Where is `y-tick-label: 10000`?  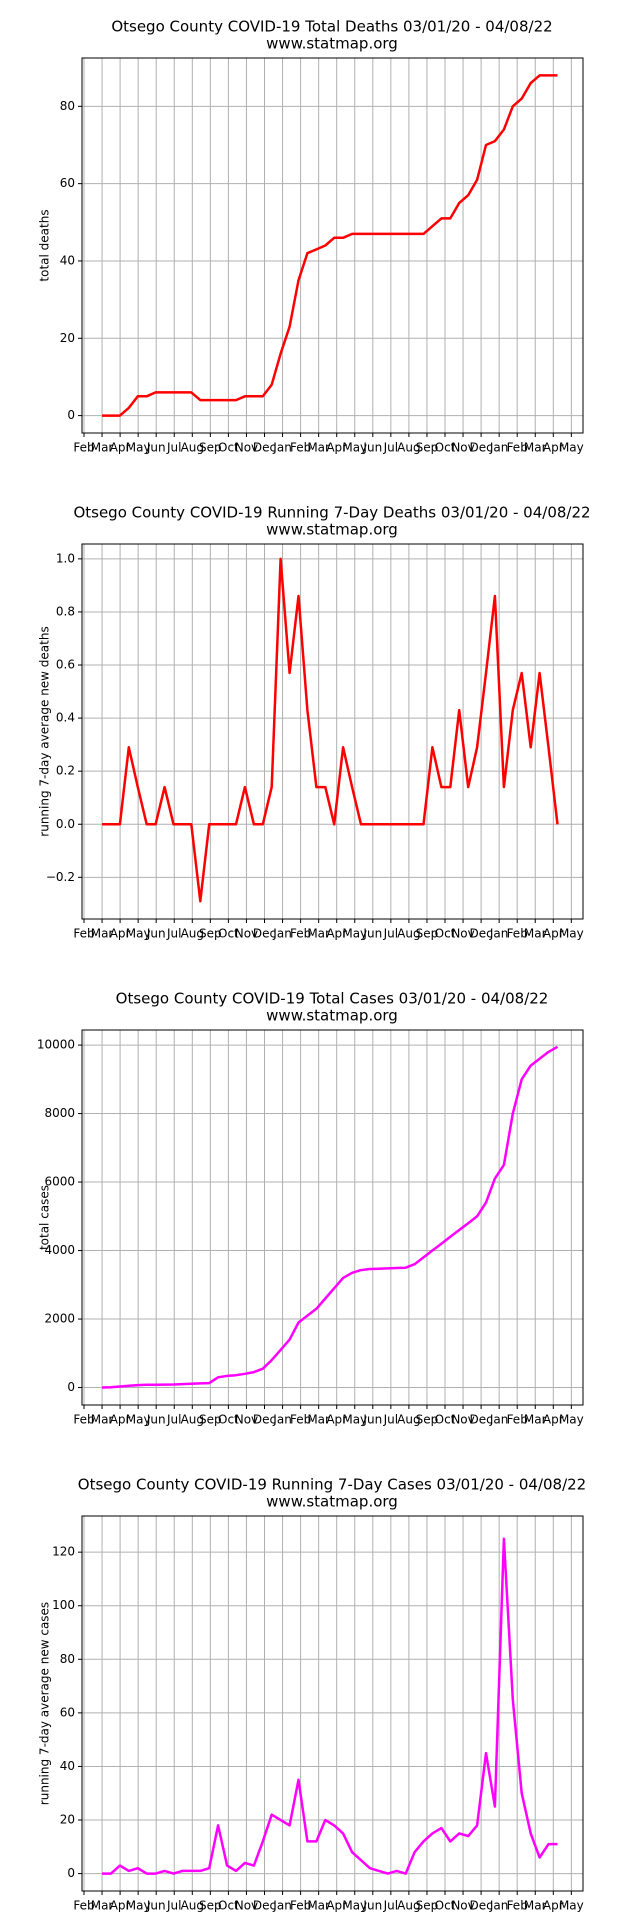
y-tick-label: 10000 is located at coordinates (56, 1045).